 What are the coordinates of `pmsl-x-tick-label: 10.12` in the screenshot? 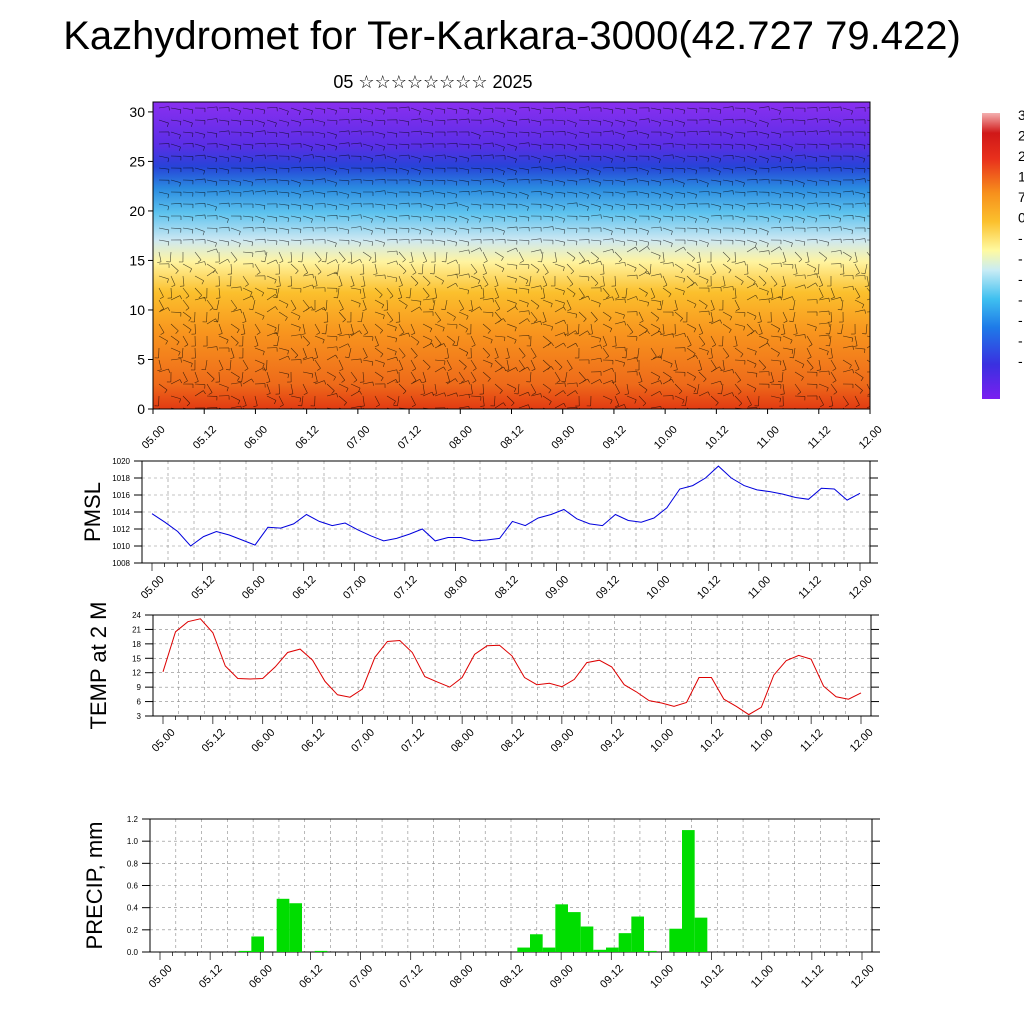 It's located at (709, 588).